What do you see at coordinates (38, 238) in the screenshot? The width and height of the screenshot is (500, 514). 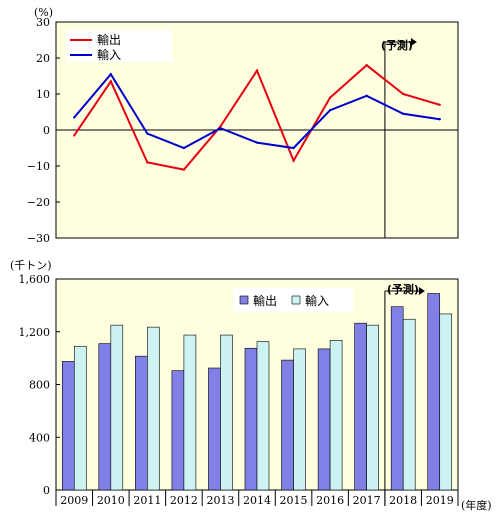 I see `line-ytick-label: −30` at bounding box center [38, 238].